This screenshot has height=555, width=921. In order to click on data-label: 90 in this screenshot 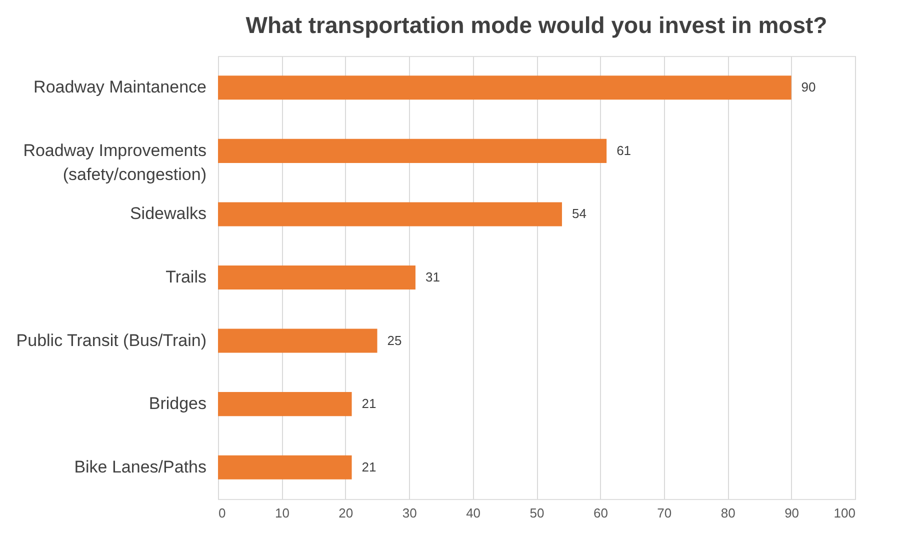, I will do `click(808, 87)`.